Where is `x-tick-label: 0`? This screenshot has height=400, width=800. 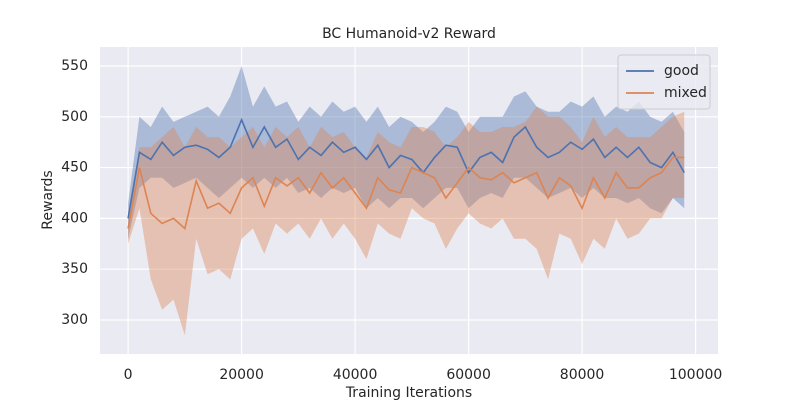 x-tick-label: 0 is located at coordinates (128, 375).